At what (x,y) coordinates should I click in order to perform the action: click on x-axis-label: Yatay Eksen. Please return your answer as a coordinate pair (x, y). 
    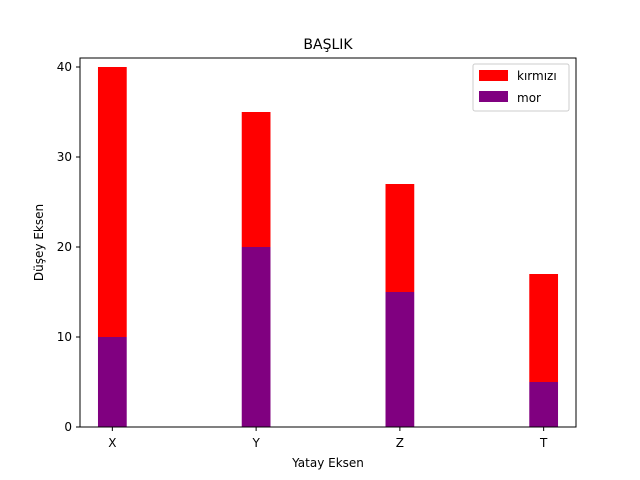
    Looking at the image, I should click on (327, 463).